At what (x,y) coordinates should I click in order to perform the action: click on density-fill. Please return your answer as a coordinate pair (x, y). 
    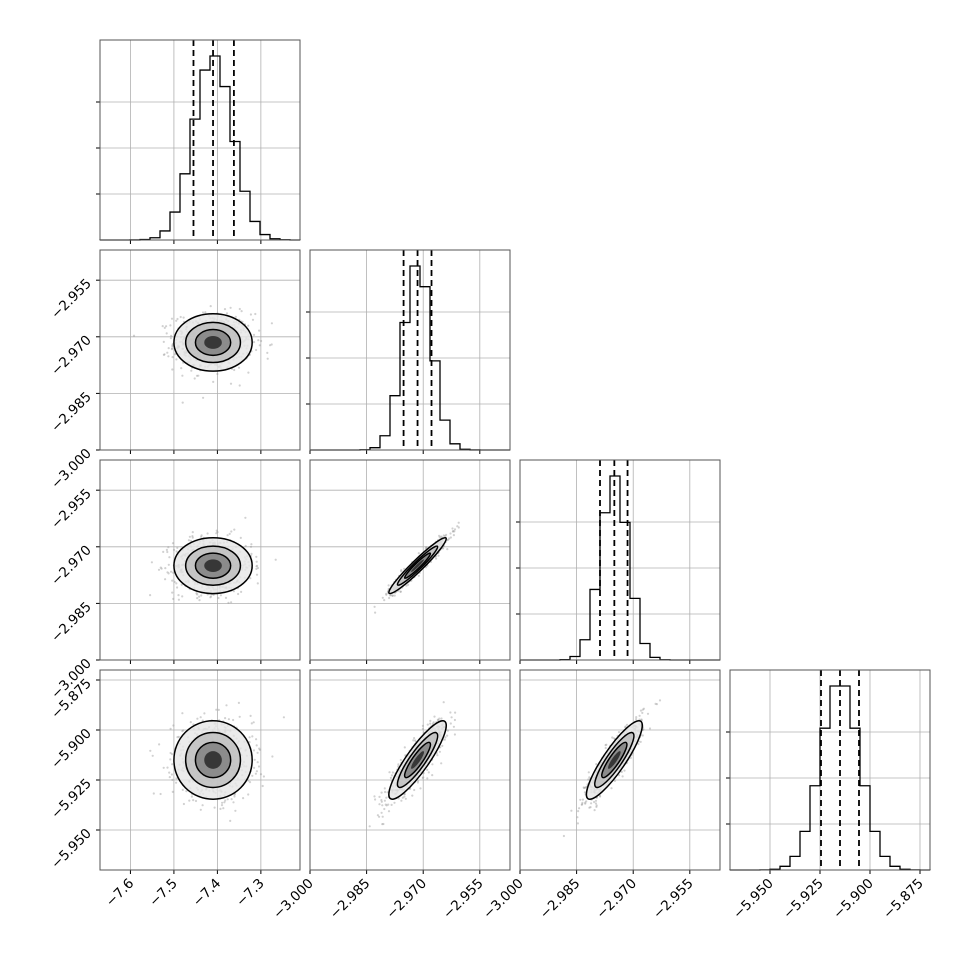
    Looking at the image, I should click on (417, 760).